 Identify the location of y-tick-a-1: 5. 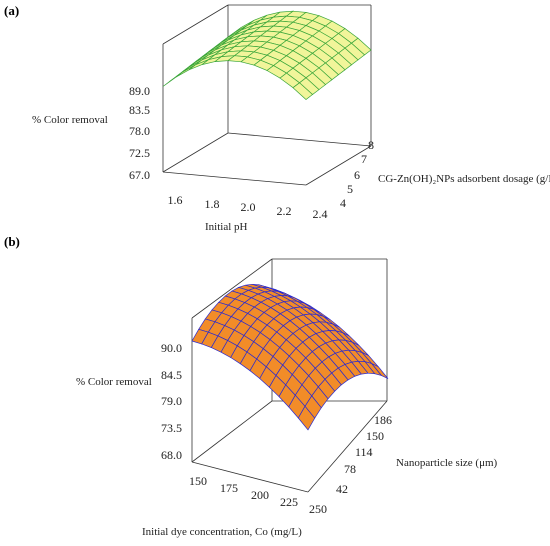
(350, 189).